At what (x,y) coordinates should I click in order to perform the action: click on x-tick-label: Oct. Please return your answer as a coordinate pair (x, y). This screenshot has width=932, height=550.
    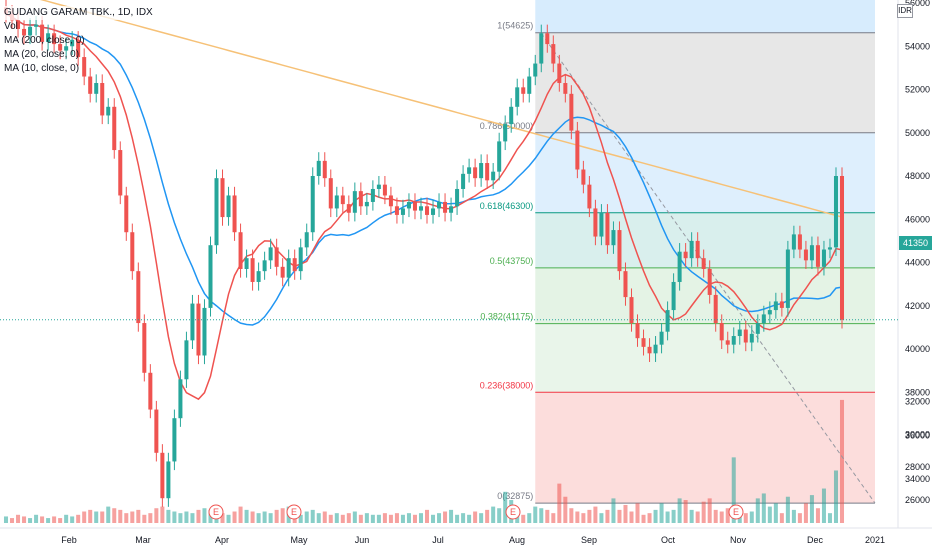
    Looking at the image, I should click on (668, 540).